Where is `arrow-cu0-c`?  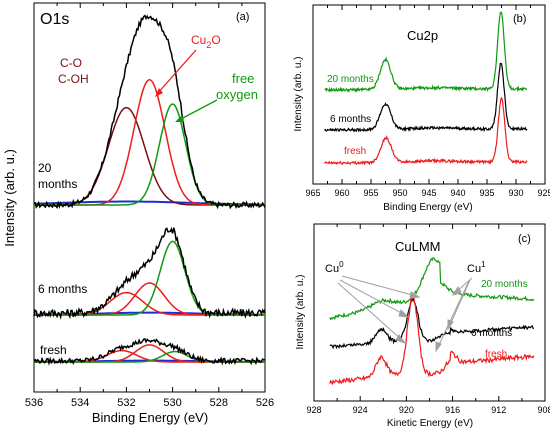 arrow-cu0-c is located at coordinates (370, 311).